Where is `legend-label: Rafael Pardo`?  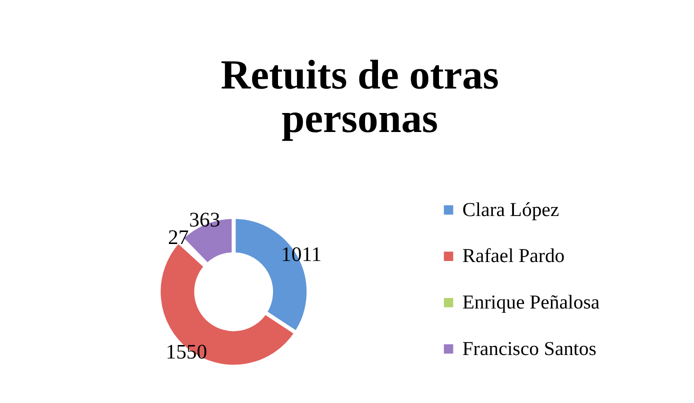 legend-label: Rafael Pardo is located at coordinates (513, 256).